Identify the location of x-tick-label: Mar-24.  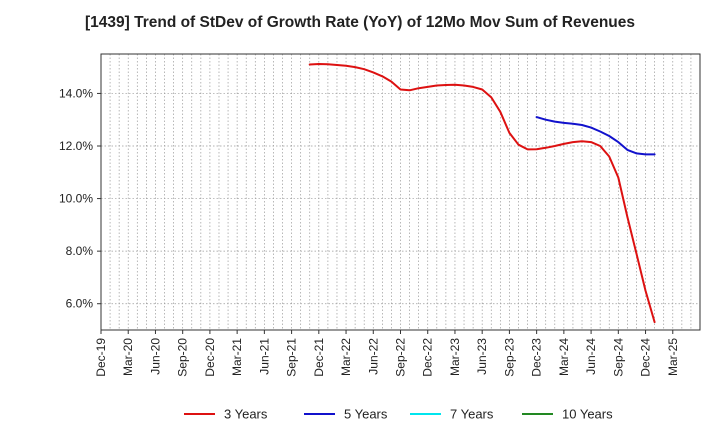
(564, 357).